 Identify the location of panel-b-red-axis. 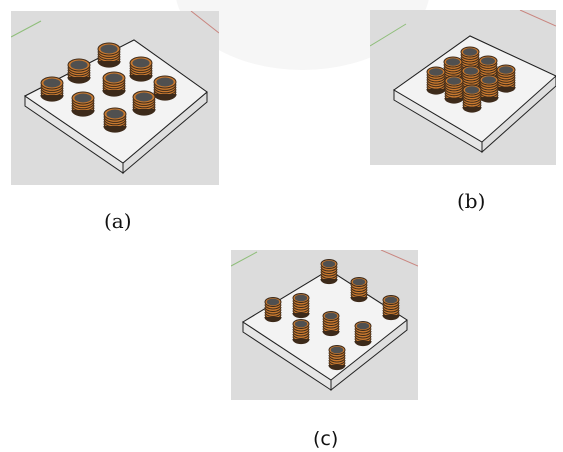
(537, 18).